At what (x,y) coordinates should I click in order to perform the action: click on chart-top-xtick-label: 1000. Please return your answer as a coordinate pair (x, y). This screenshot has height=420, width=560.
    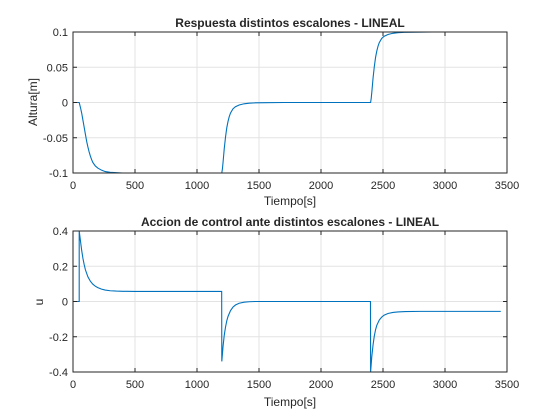
    Looking at the image, I should click on (197, 186).